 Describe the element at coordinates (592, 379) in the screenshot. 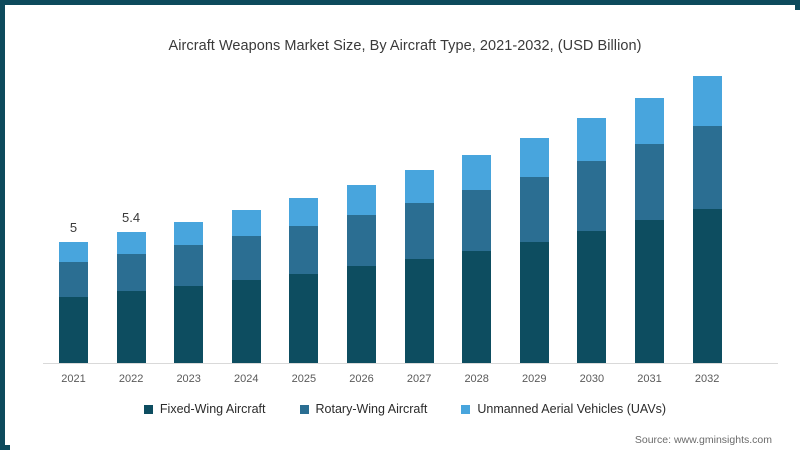

I see `x-axis-tick-label: 2030` at that location.